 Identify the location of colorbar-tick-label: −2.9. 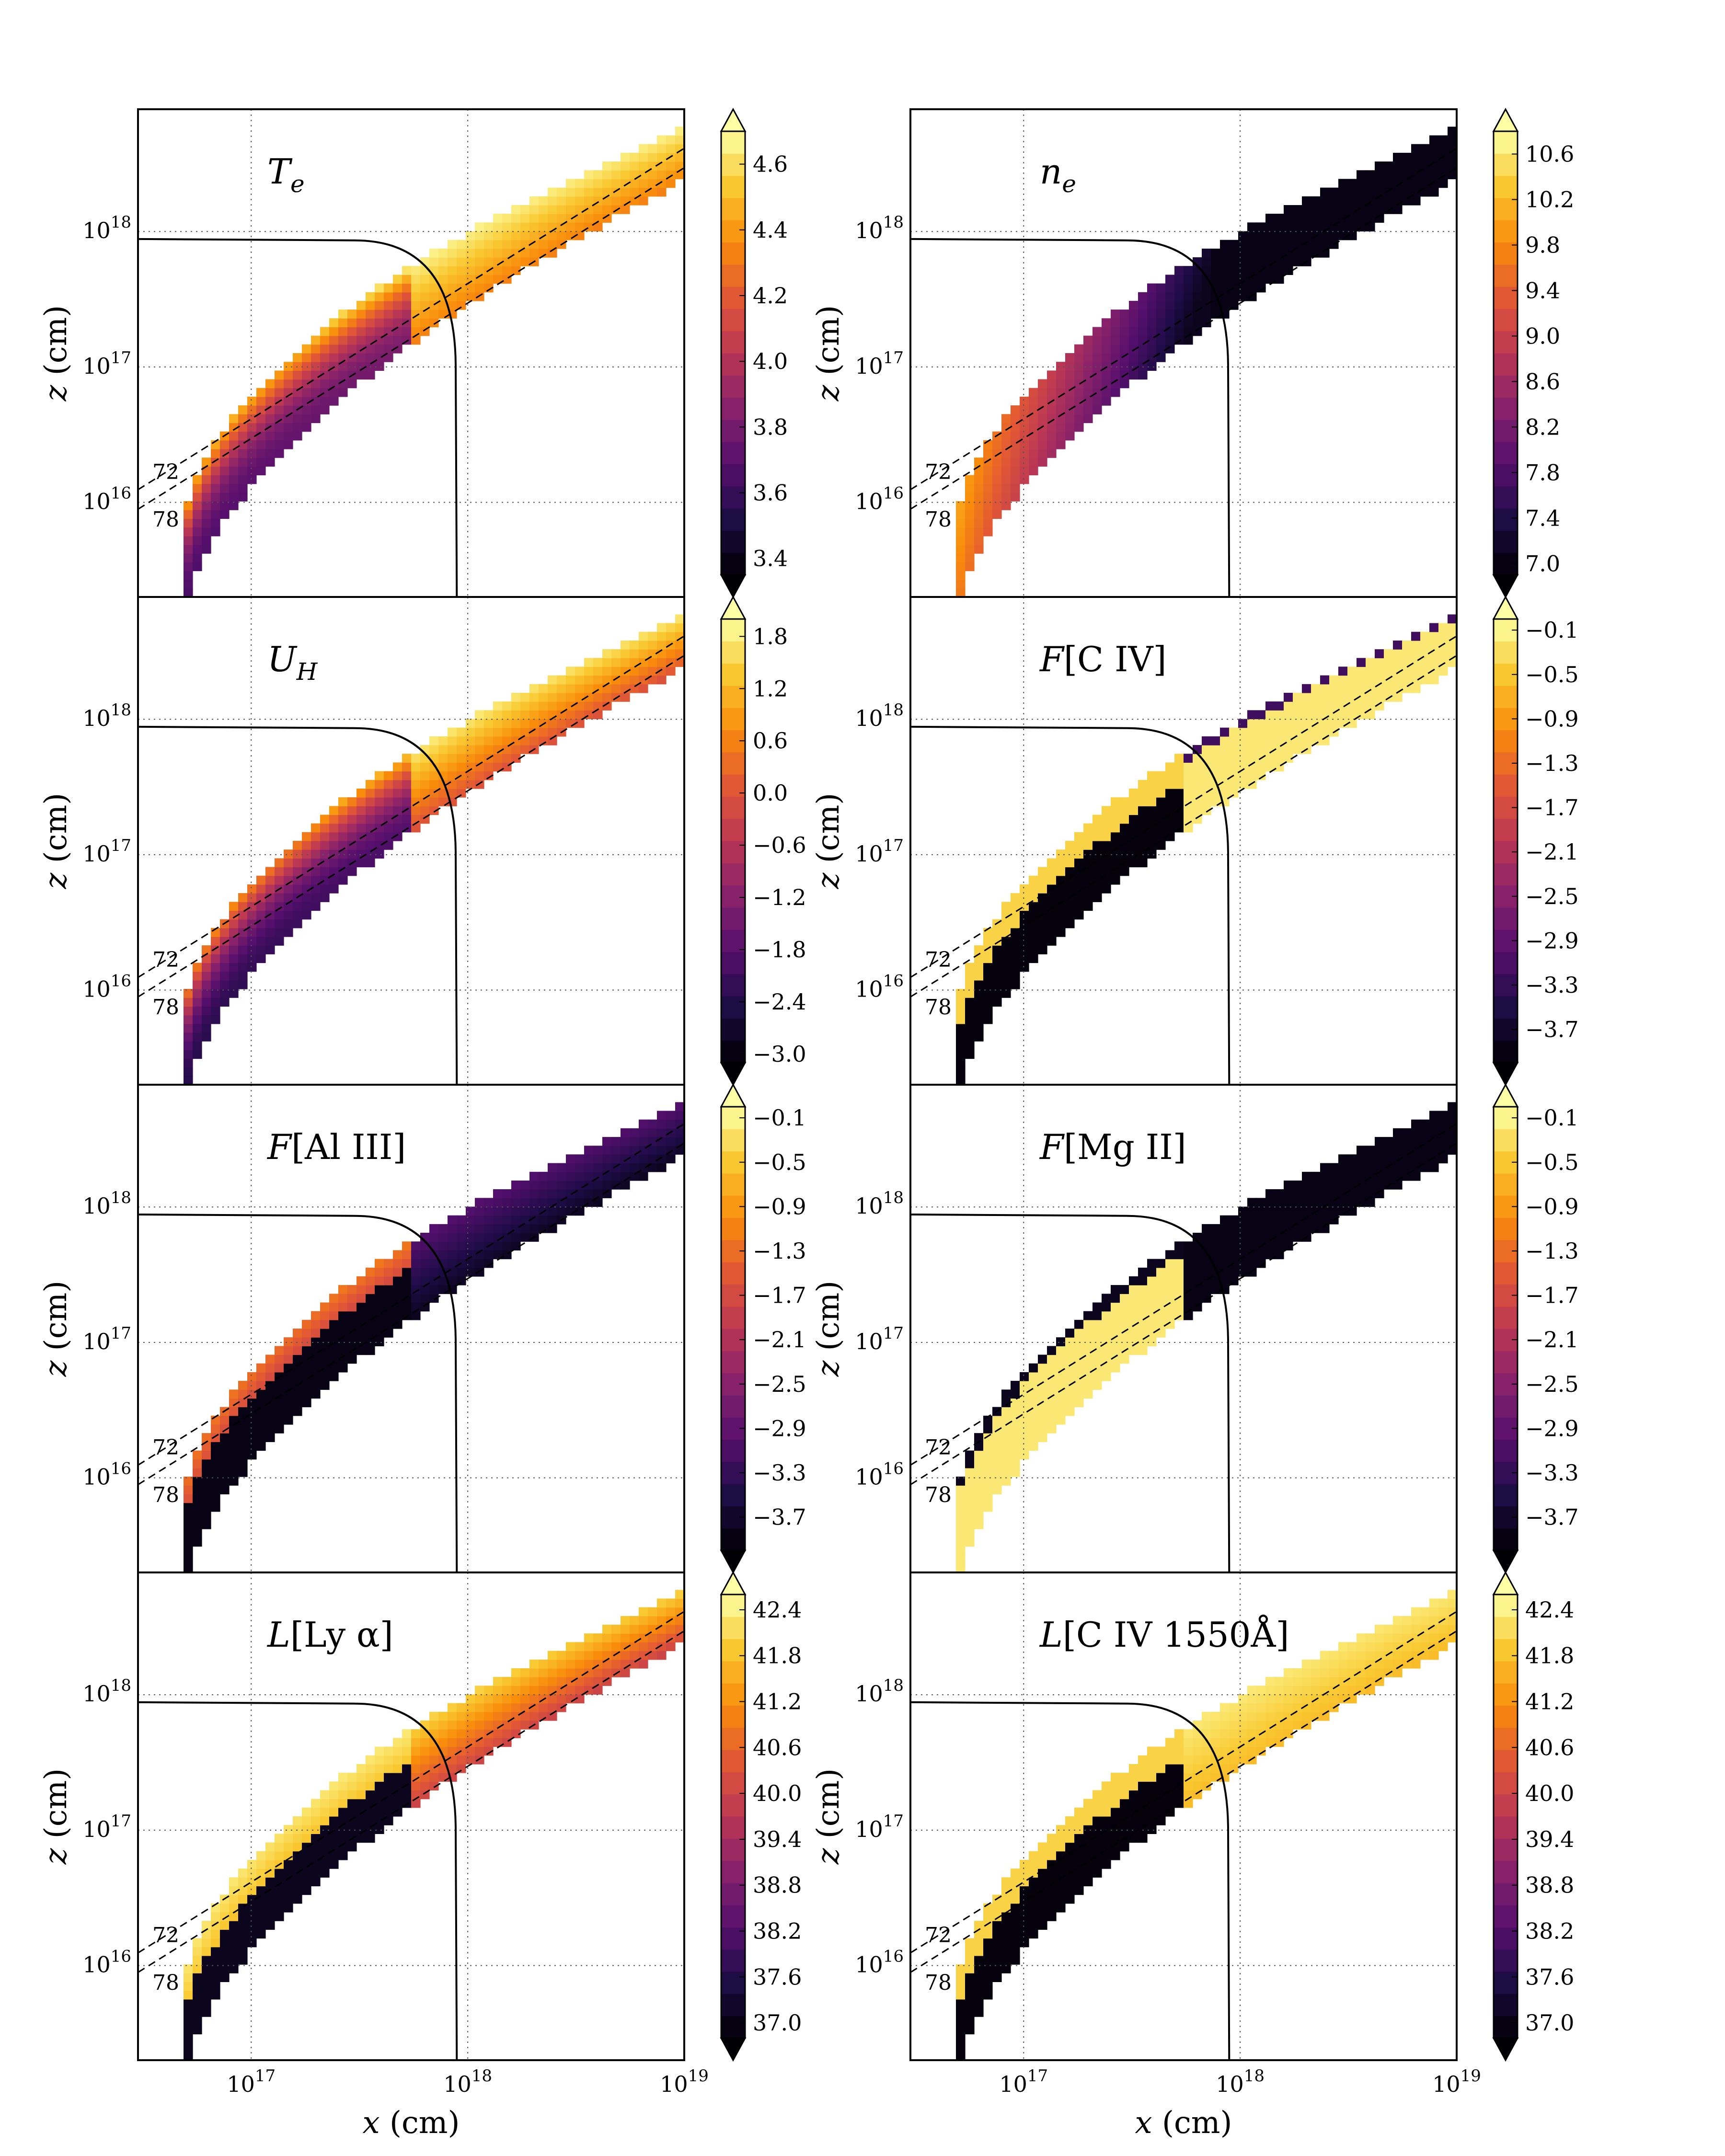
(779, 1428).